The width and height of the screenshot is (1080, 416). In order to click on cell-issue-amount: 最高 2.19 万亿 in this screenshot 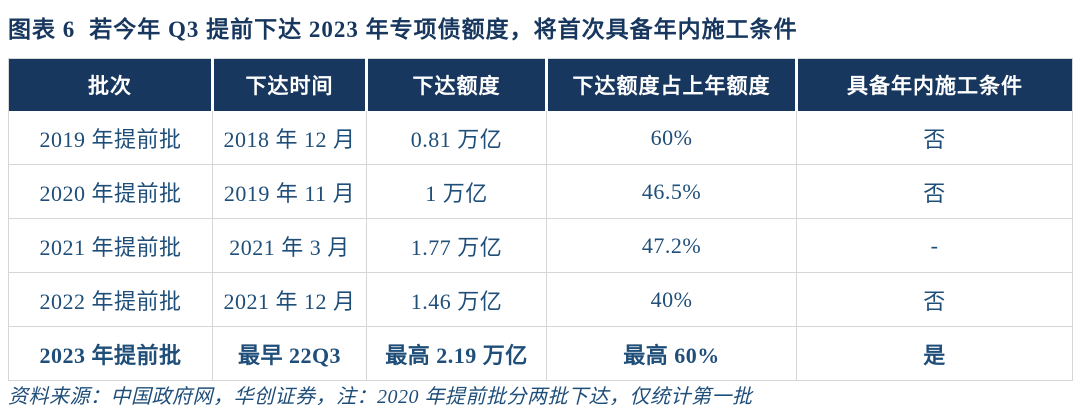, I will do `click(456, 353)`.